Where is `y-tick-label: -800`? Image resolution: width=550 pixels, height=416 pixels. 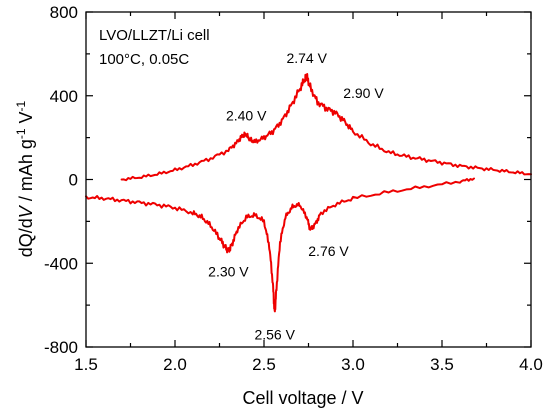
y-tick-label: -800 is located at coordinates (61, 347).